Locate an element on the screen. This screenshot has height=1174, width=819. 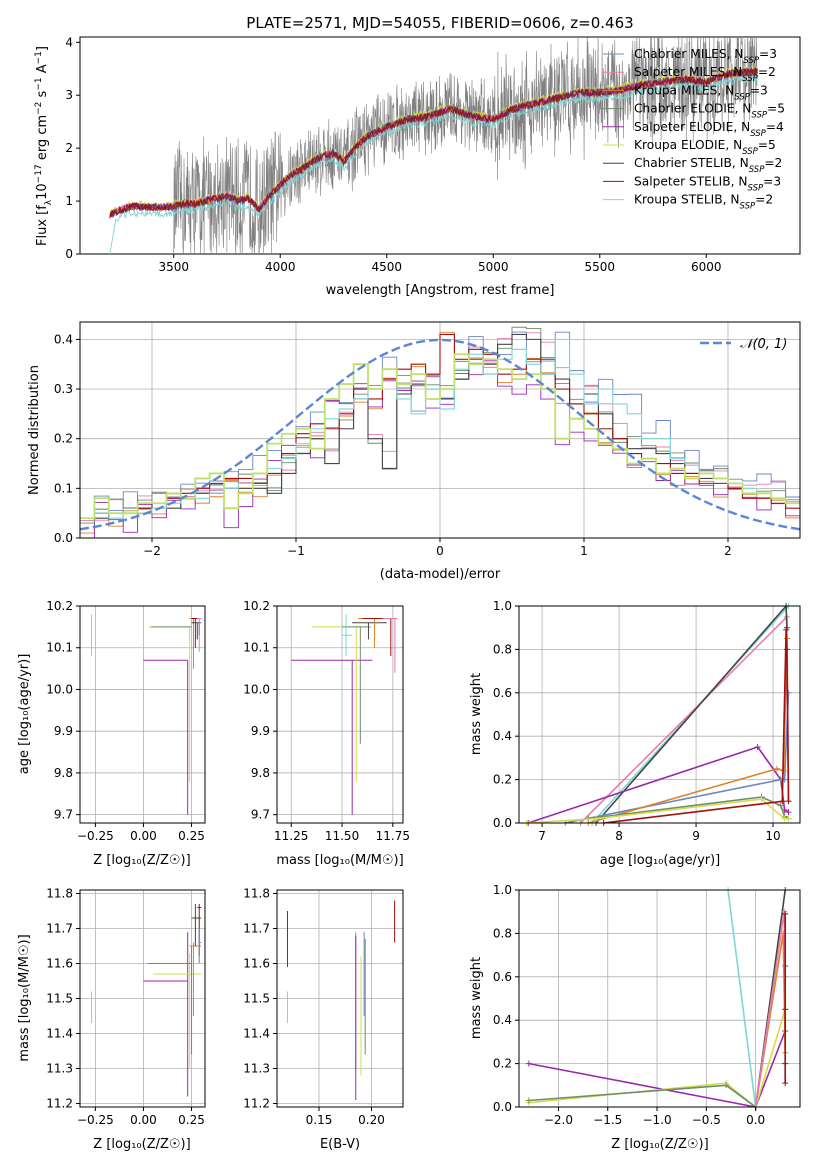
ebv-mass-axis-ticks: 0.15 0.20 11.2 11.3 11.4 11.5 11.6 11.7 11.8 is located at coordinates (314, 1007).